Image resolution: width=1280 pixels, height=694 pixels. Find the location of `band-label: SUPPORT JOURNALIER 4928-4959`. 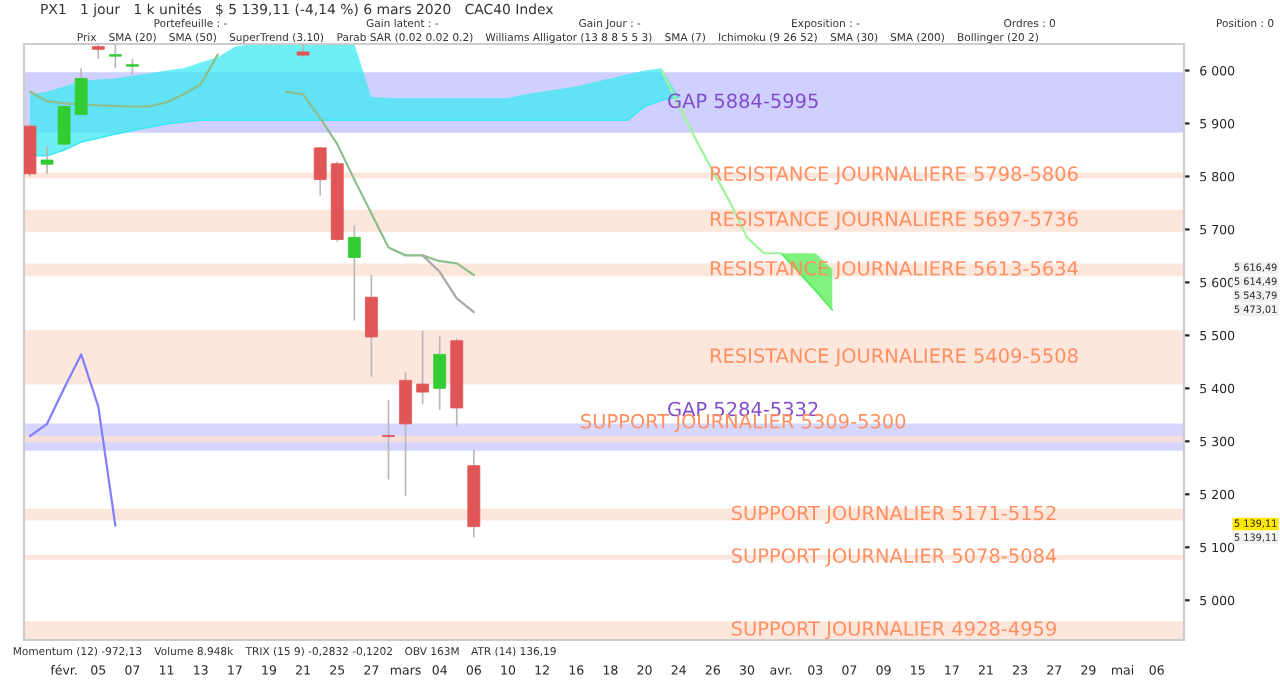

band-label: SUPPORT JOURNALIER 4928-4959 is located at coordinates (893, 630).